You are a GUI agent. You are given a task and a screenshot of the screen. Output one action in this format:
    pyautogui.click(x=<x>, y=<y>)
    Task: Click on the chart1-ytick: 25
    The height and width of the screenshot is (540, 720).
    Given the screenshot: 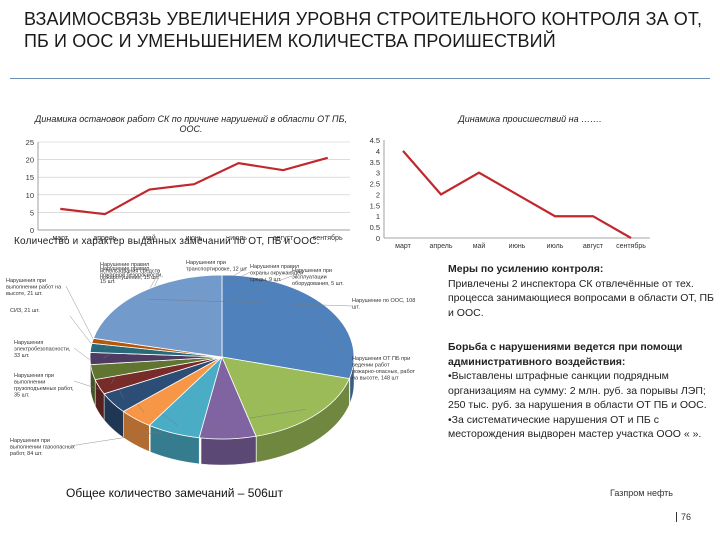 What is the action you would take?
    pyautogui.click(x=30, y=142)
    